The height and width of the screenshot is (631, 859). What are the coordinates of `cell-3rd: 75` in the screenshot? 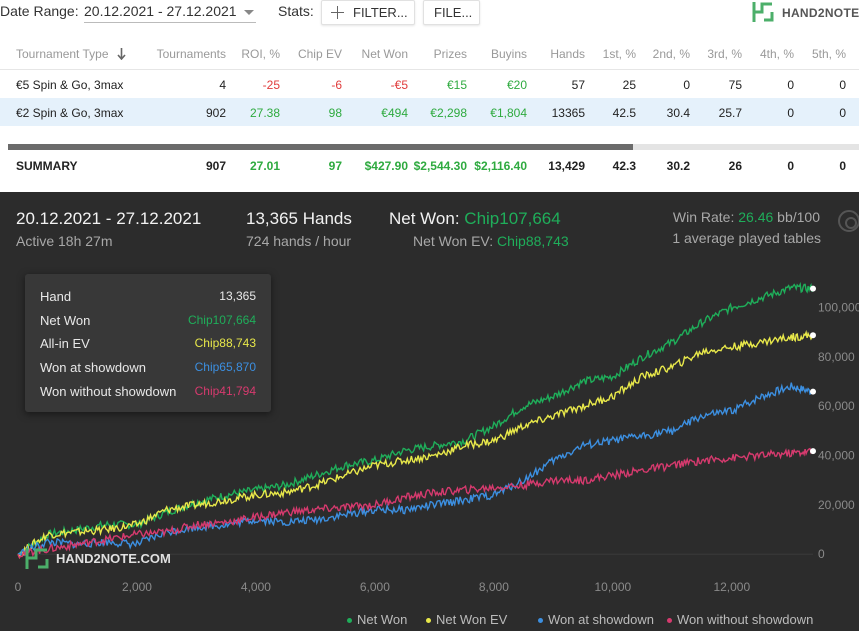 It's located at (735, 85).